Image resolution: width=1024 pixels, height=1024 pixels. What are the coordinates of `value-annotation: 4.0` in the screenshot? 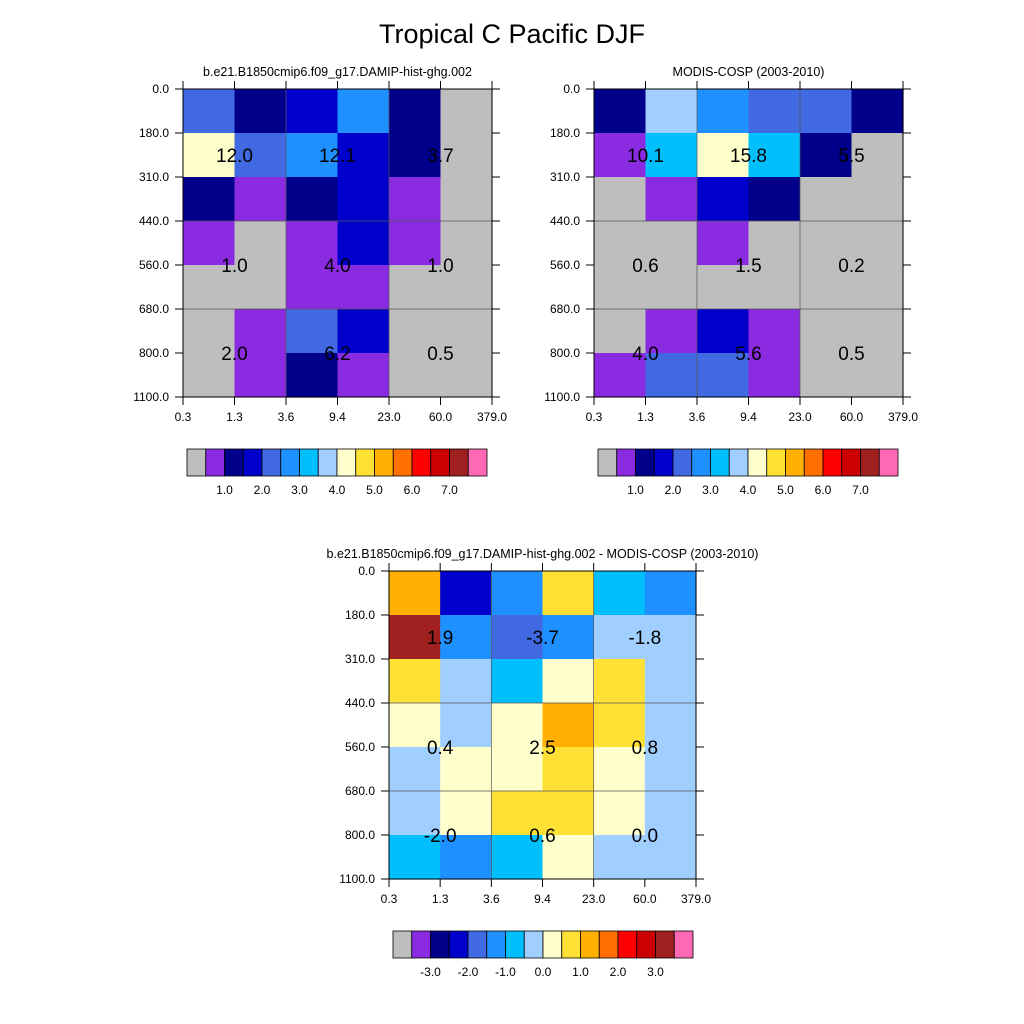 It's located at (645, 354).